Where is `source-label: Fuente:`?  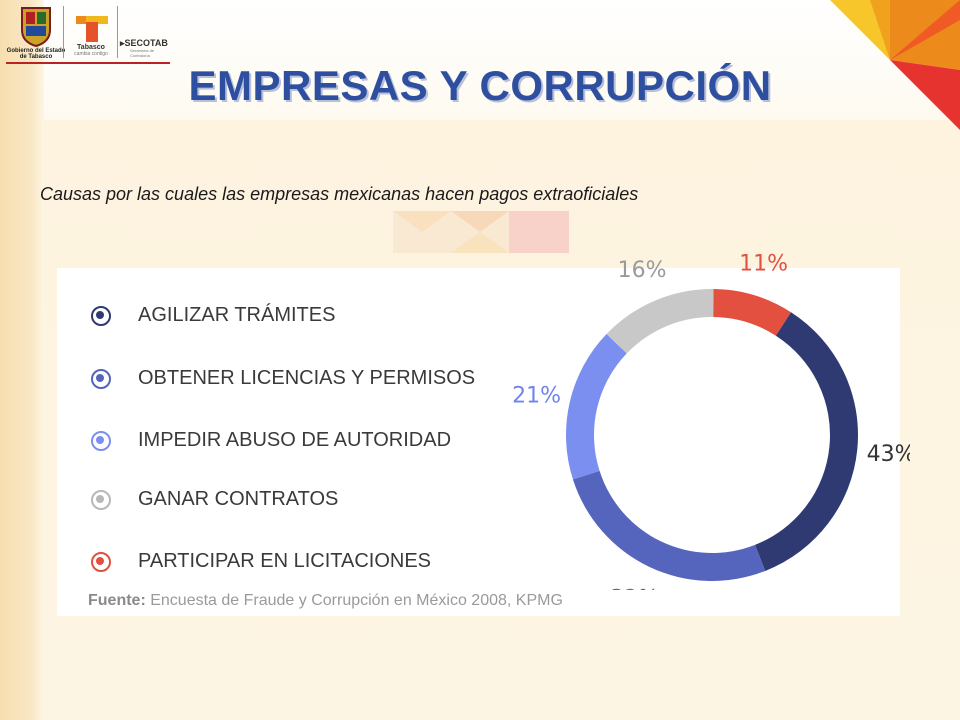 source-label: Fuente: is located at coordinates (117, 600).